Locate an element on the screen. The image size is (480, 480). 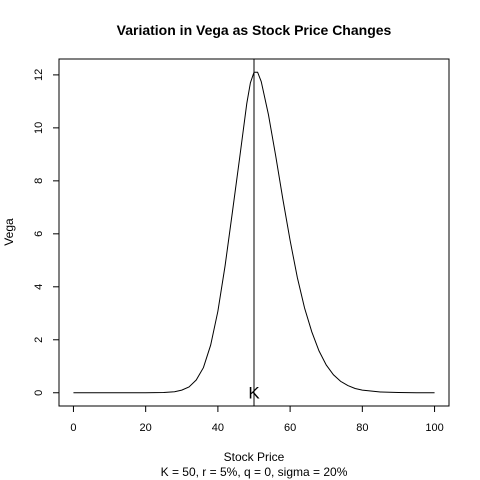
x-tick-label: 100 is located at coordinates (434, 428).